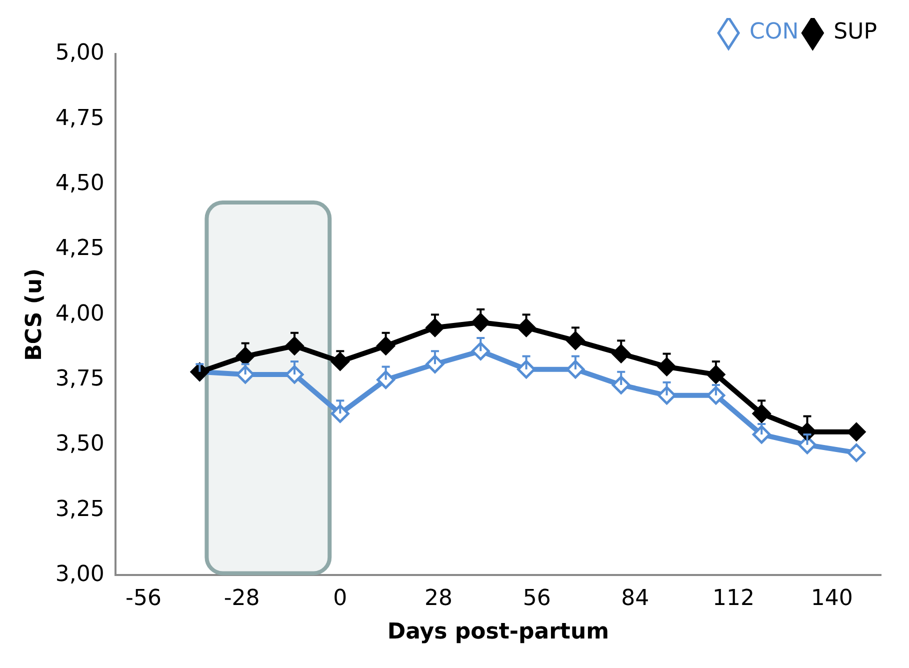  I want to click on y-tick-label: 5,00, so click(79, 53).